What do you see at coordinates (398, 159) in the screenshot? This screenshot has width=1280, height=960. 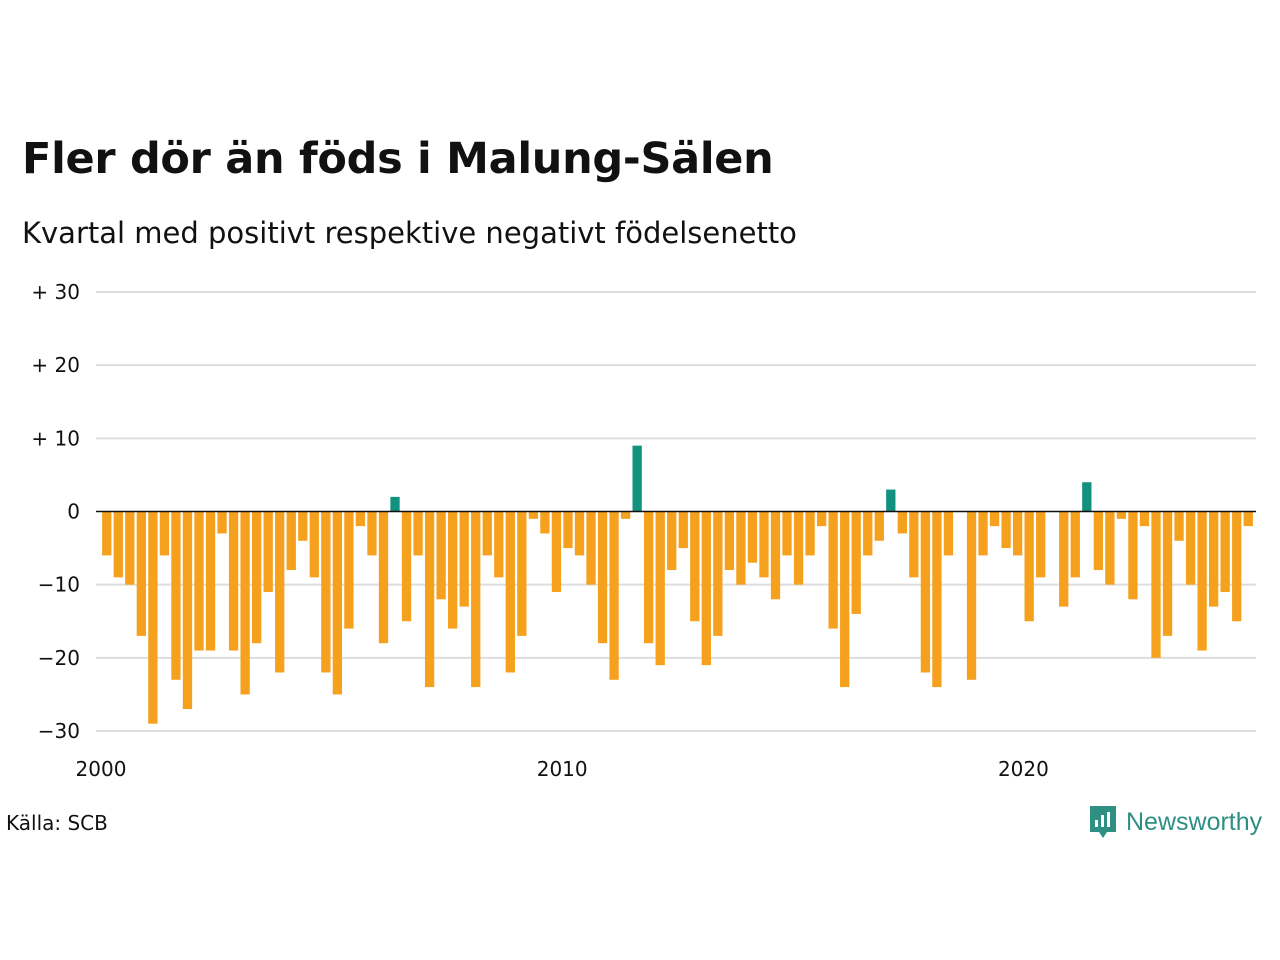 I see `chart-title: Fler dör än föds i Malung-Sälen` at bounding box center [398, 159].